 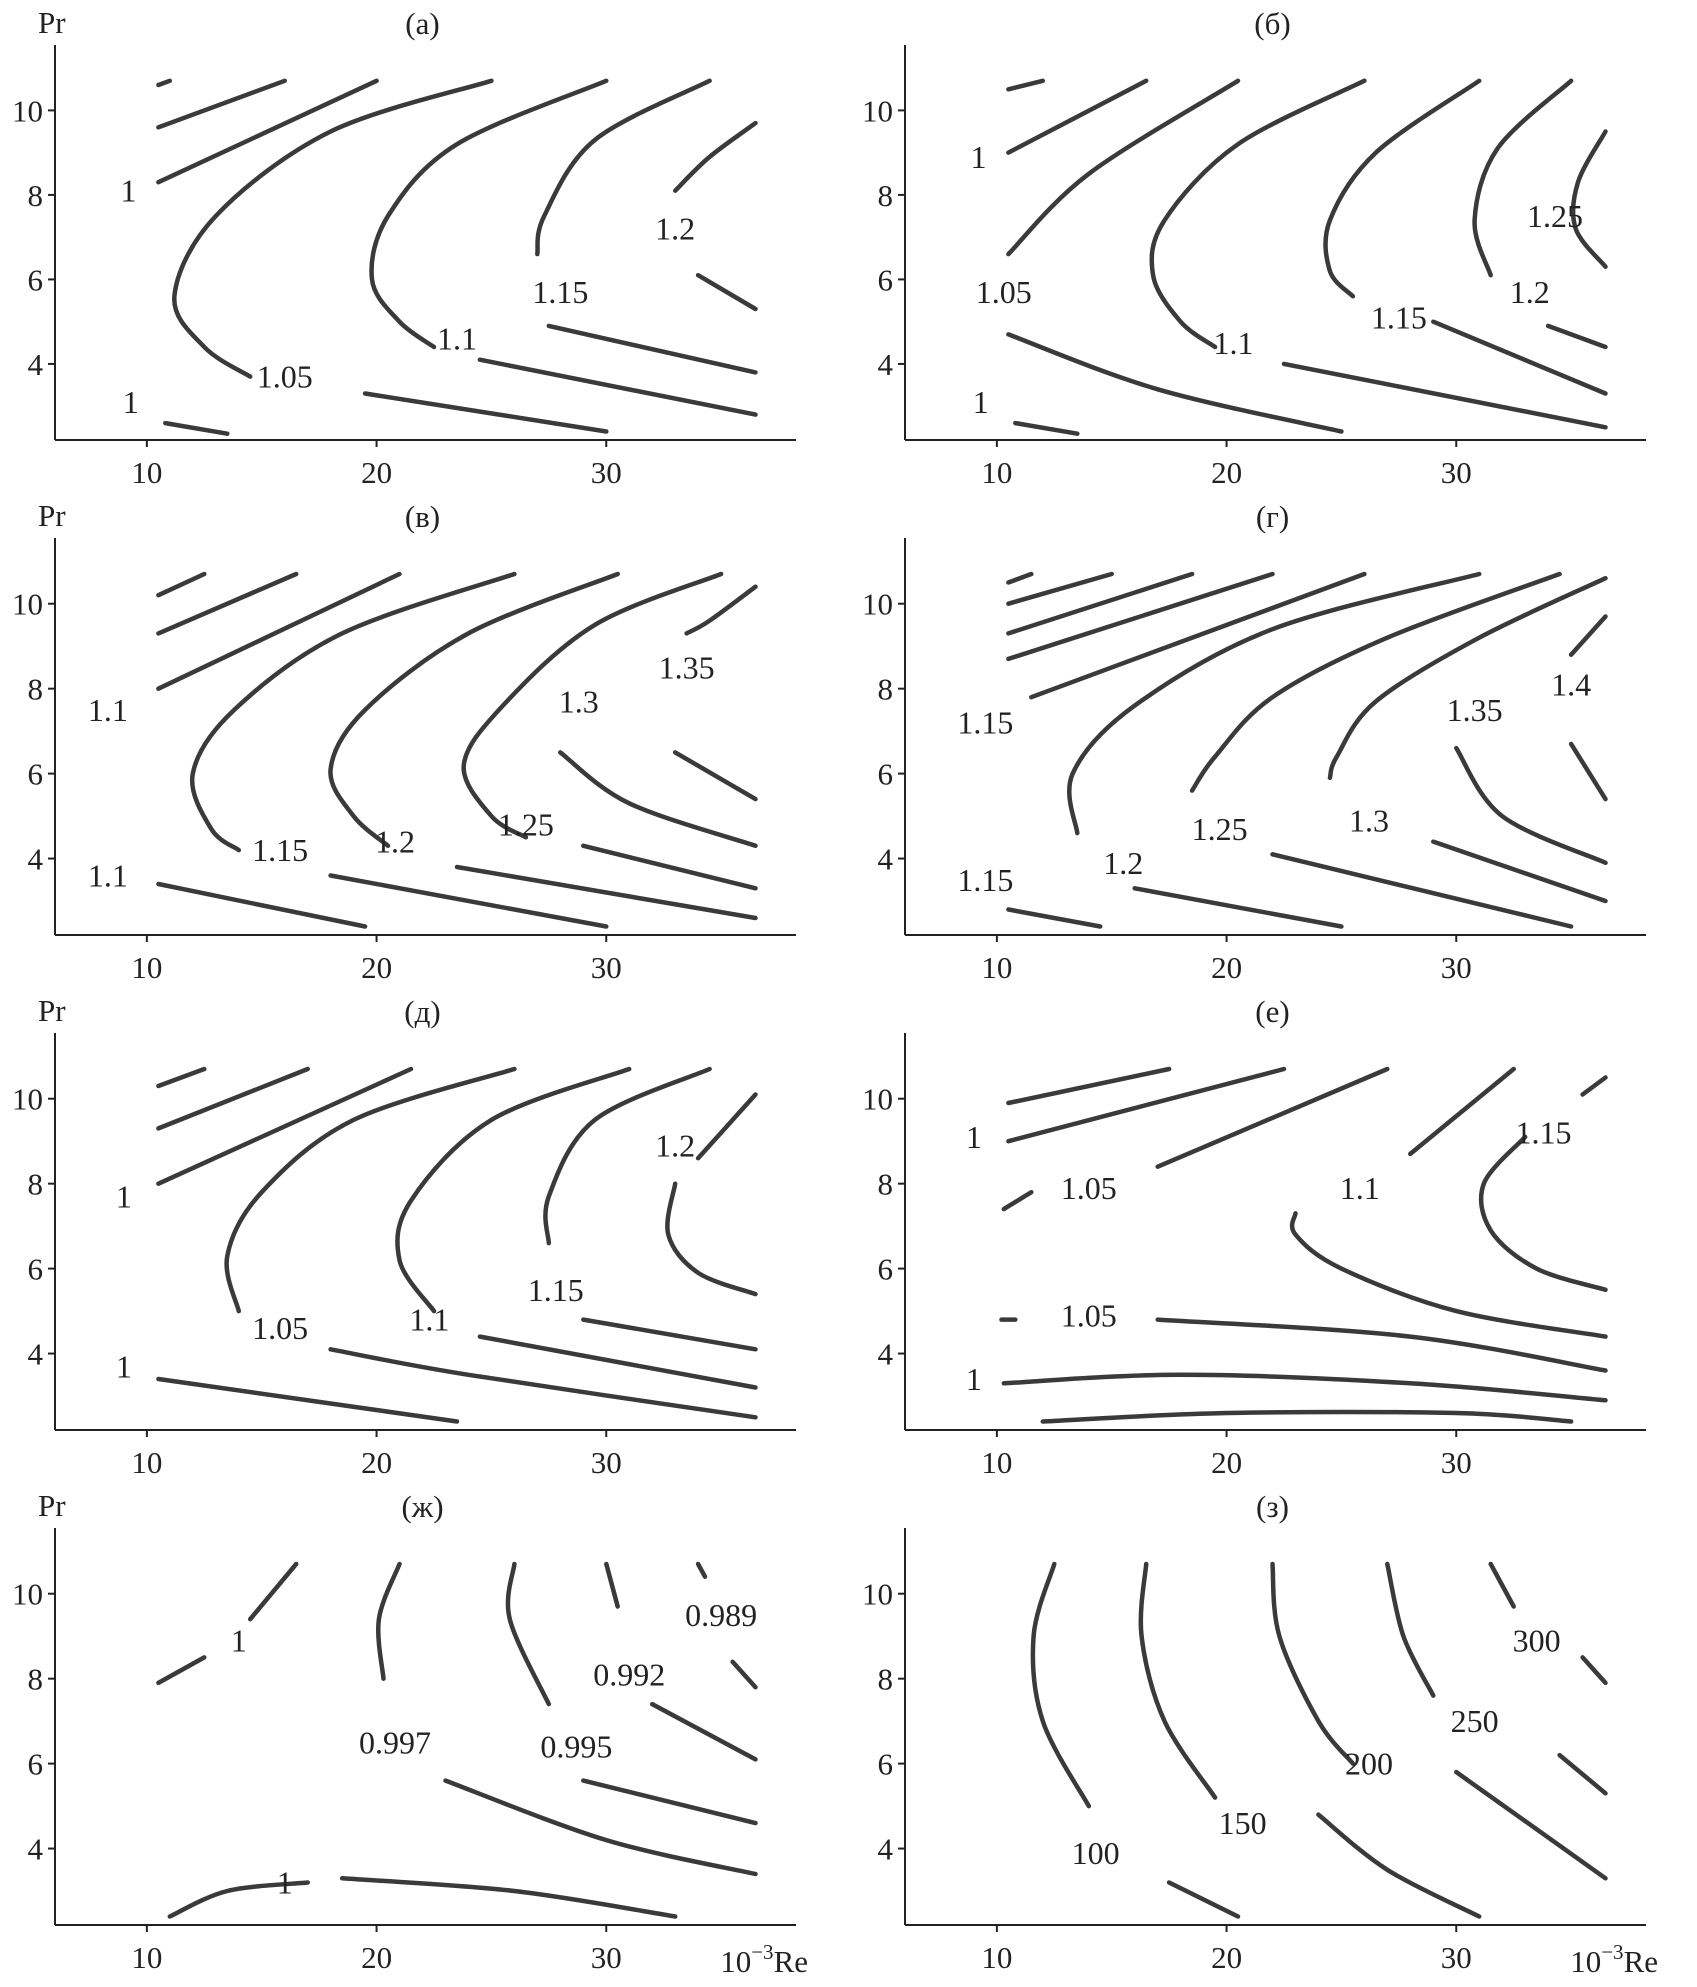 I want to click on contour-label: 0.992, so click(x=629, y=1674).